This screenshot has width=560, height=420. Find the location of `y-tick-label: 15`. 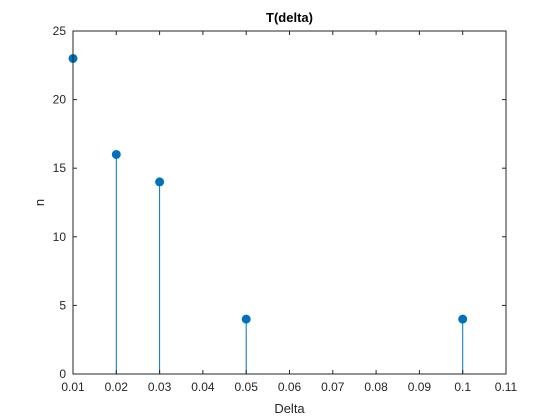

y-tick-label: 15 is located at coordinates (60, 168).